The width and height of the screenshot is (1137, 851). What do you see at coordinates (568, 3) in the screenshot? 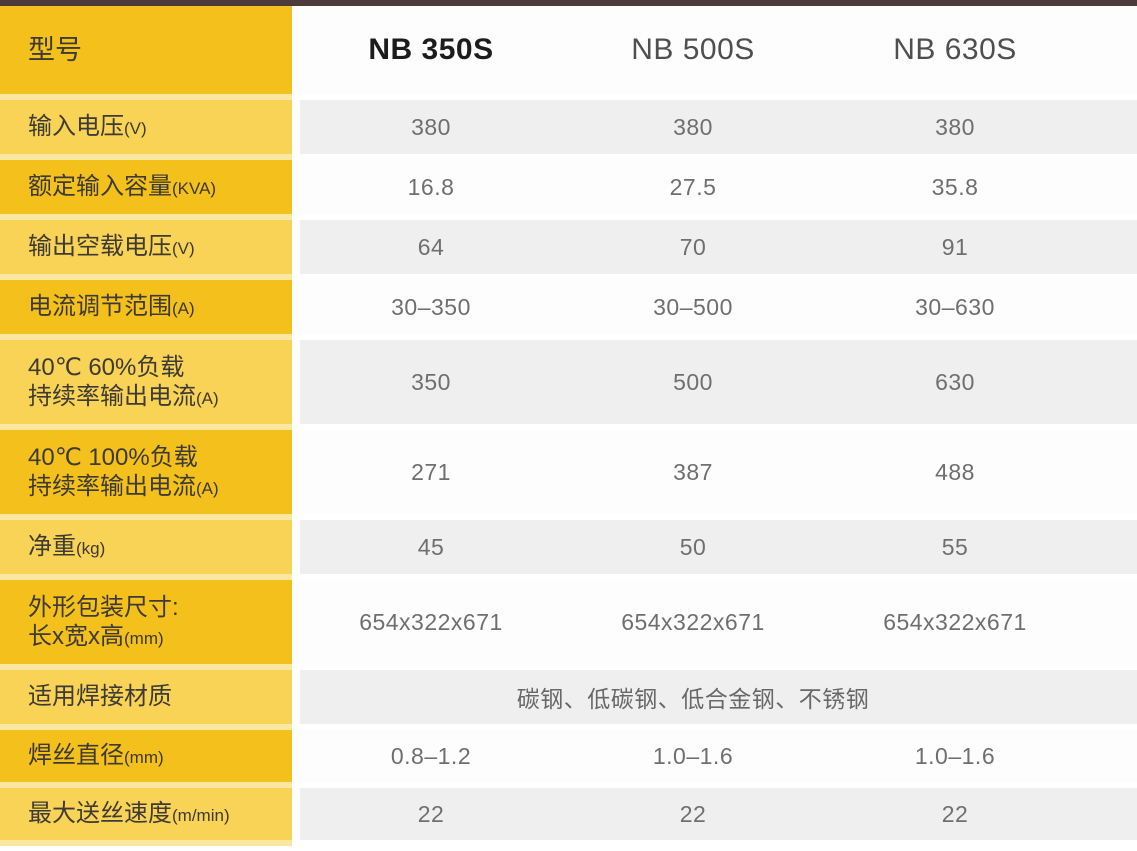
I see `top-bar` at bounding box center [568, 3].